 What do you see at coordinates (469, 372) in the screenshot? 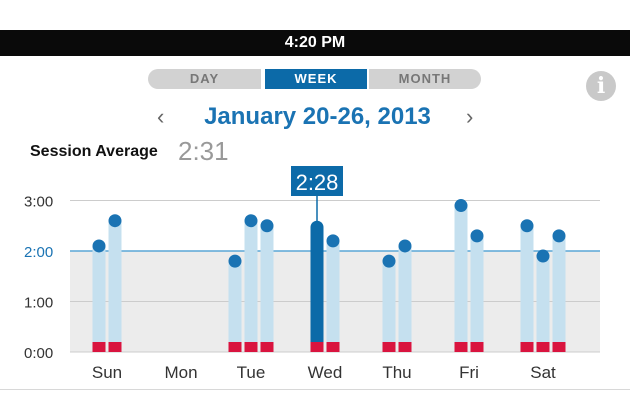
I see `x-tick-label: Fri` at bounding box center [469, 372].